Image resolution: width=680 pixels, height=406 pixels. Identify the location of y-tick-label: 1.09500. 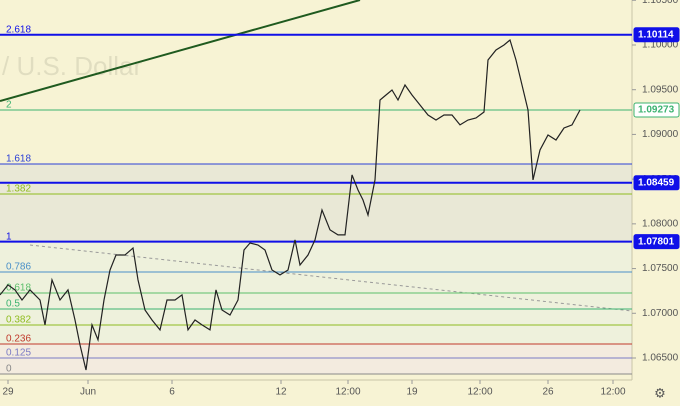
(660, 89).